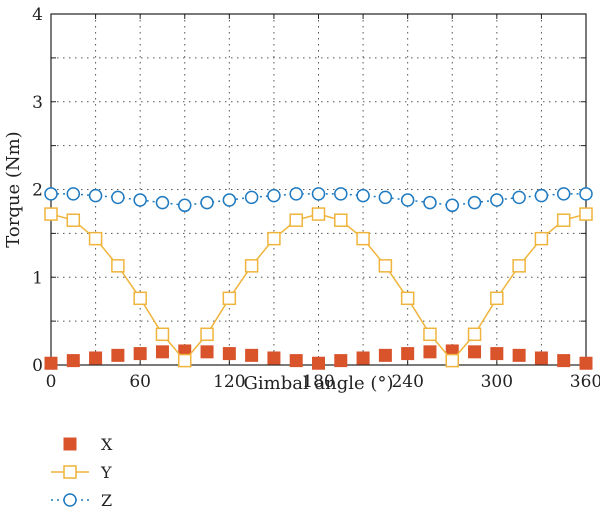 This screenshot has width=600, height=517. What do you see at coordinates (407, 382) in the screenshot?
I see `x-tick-label: 240` at bounding box center [407, 382].